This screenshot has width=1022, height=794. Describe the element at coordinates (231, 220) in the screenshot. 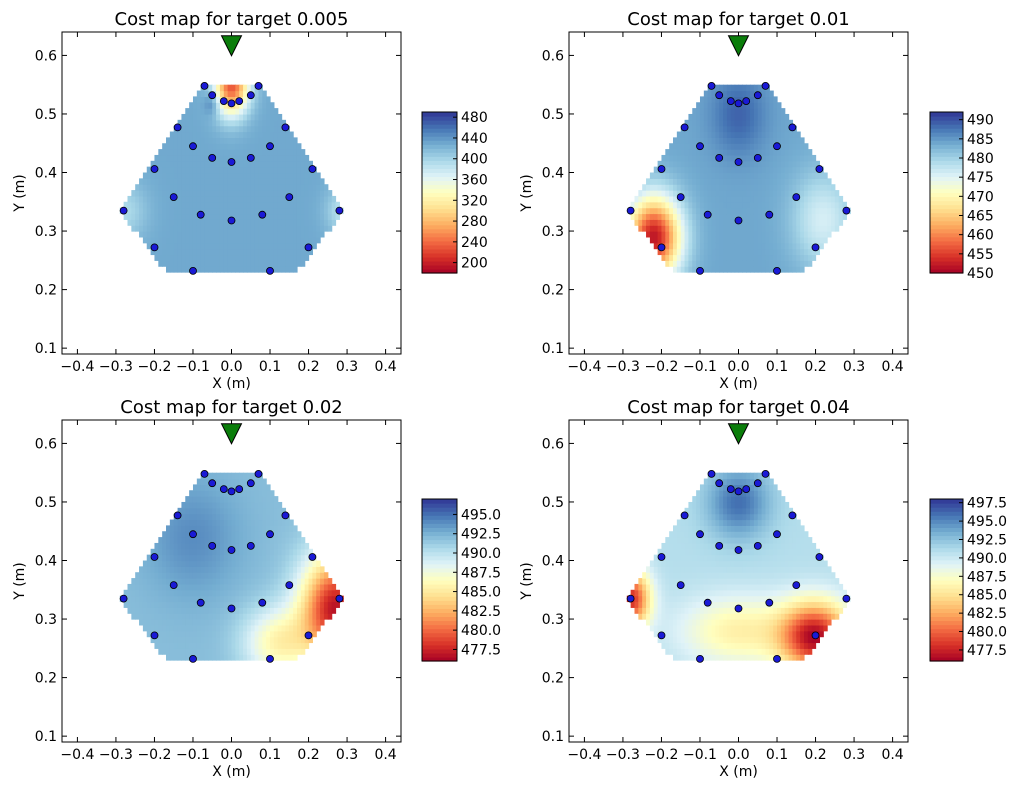

I see `sensor-point` at that location.